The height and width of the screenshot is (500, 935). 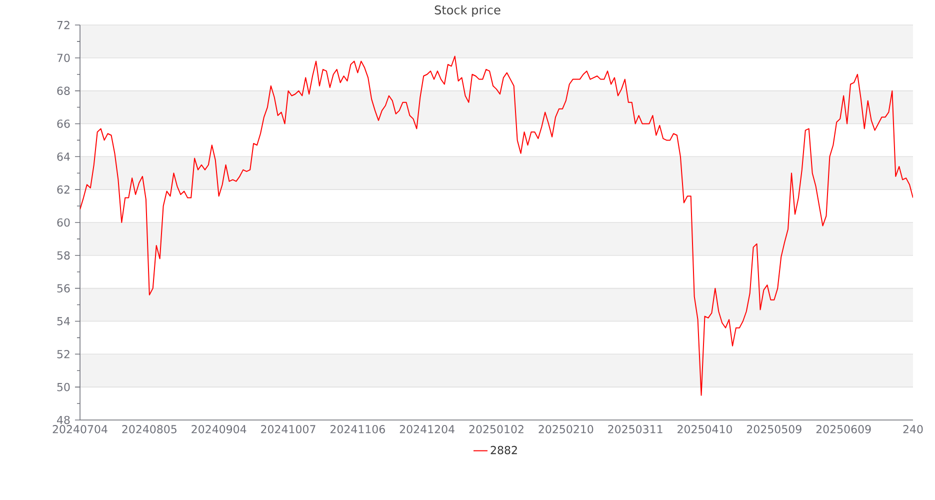 What do you see at coordinates (357, 429) in the screenshot?
I see `x-tick-label: 20241106` at bounding box center [357, 429].